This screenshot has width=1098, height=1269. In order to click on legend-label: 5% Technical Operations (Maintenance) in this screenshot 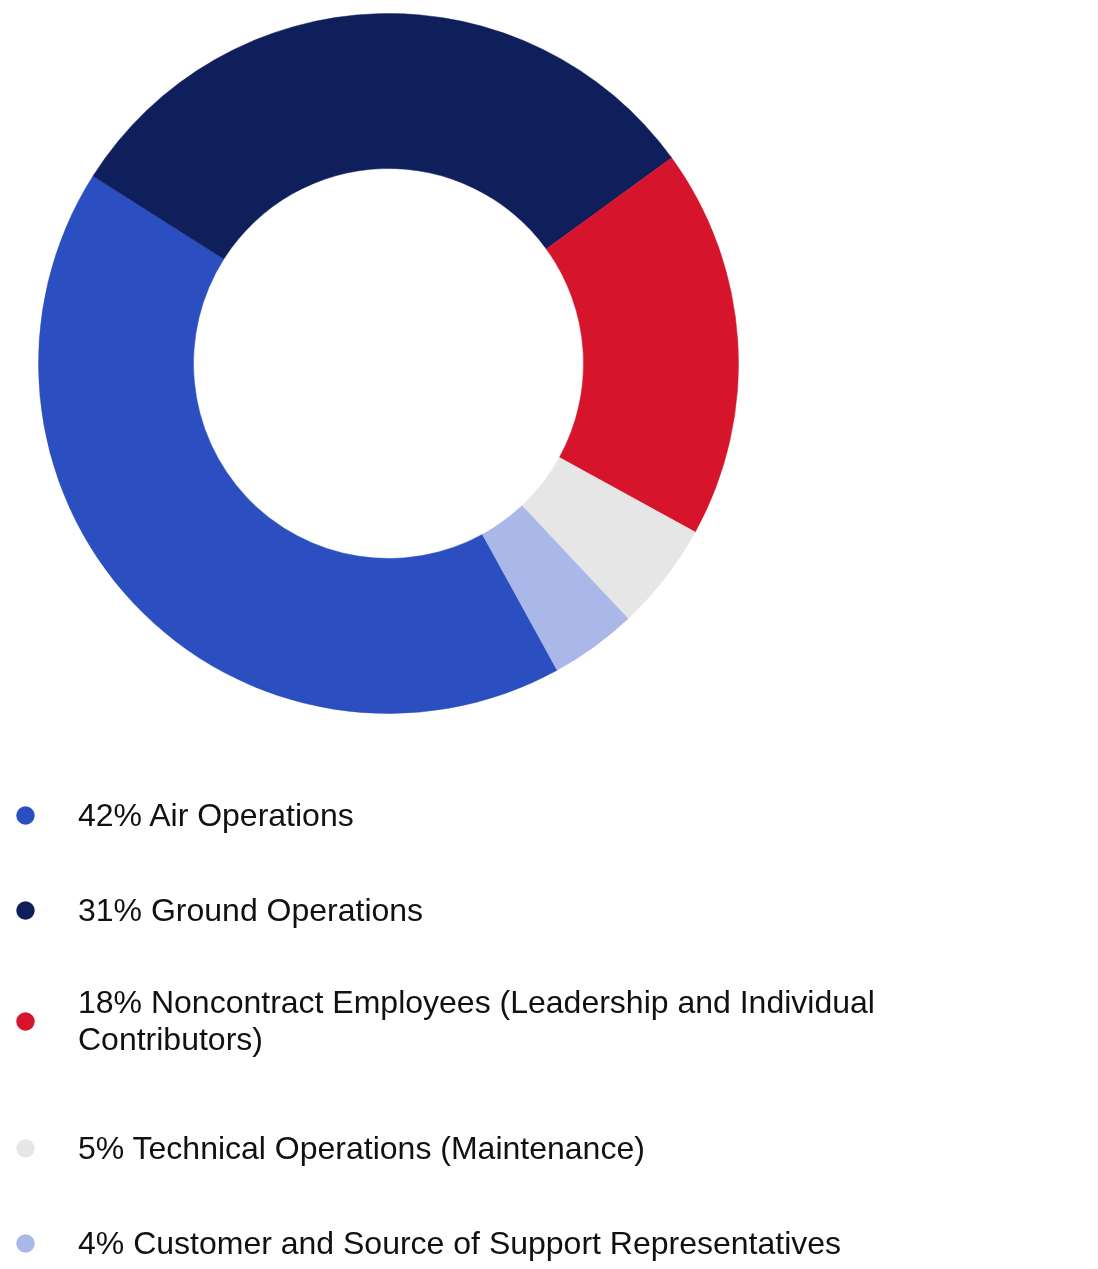, I will do `click(361, 1148)`.